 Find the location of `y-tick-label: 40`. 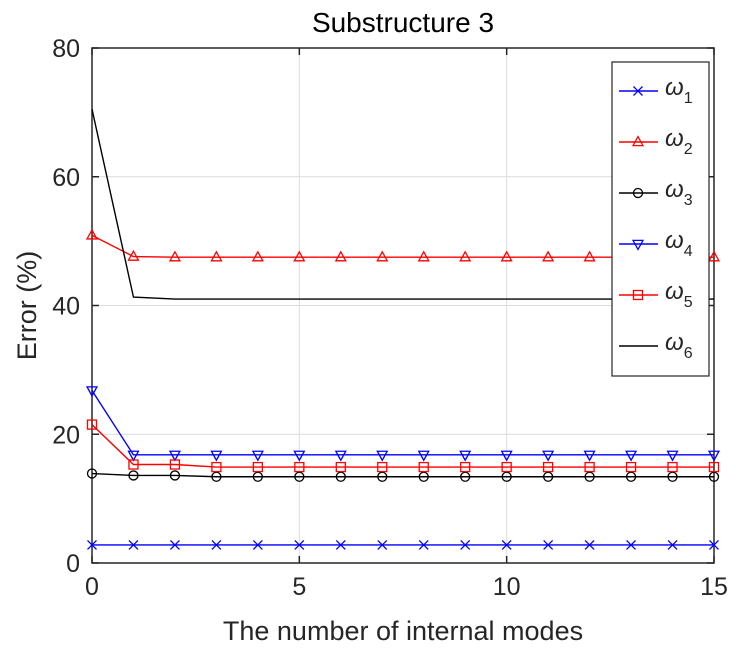

y-tick-label: 40 is located at coordinates (66, 307).